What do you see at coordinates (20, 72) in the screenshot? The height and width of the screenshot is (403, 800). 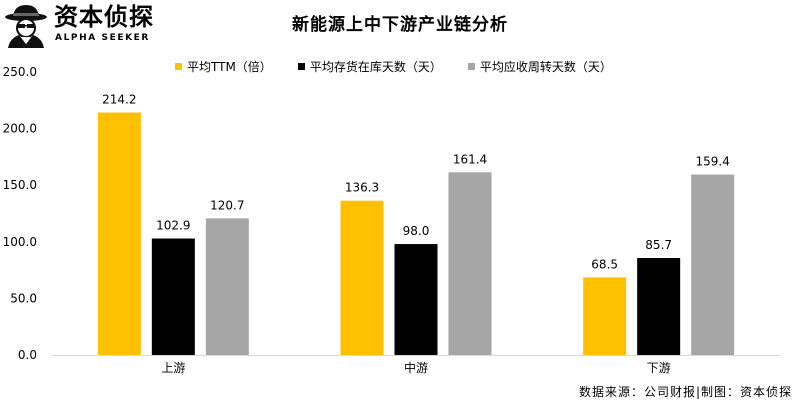 I see `y-tick-label: 250.0` at bounding box center [20, 72].